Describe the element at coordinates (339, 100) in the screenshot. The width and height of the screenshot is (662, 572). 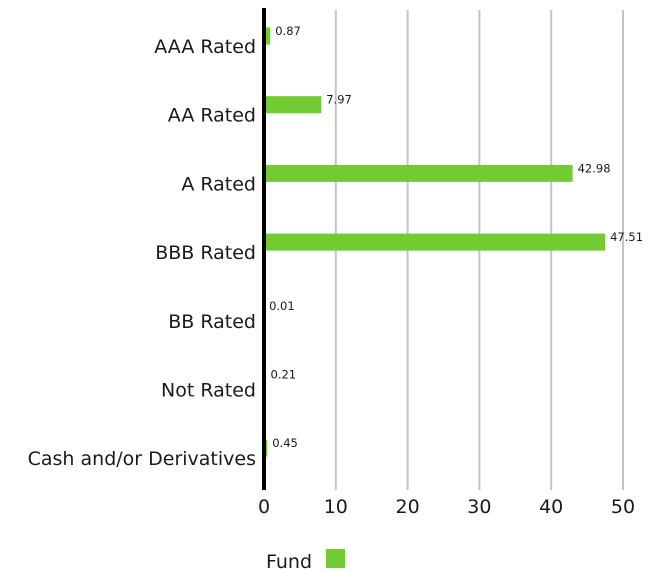
I see `data-label: 7.97` at that location.